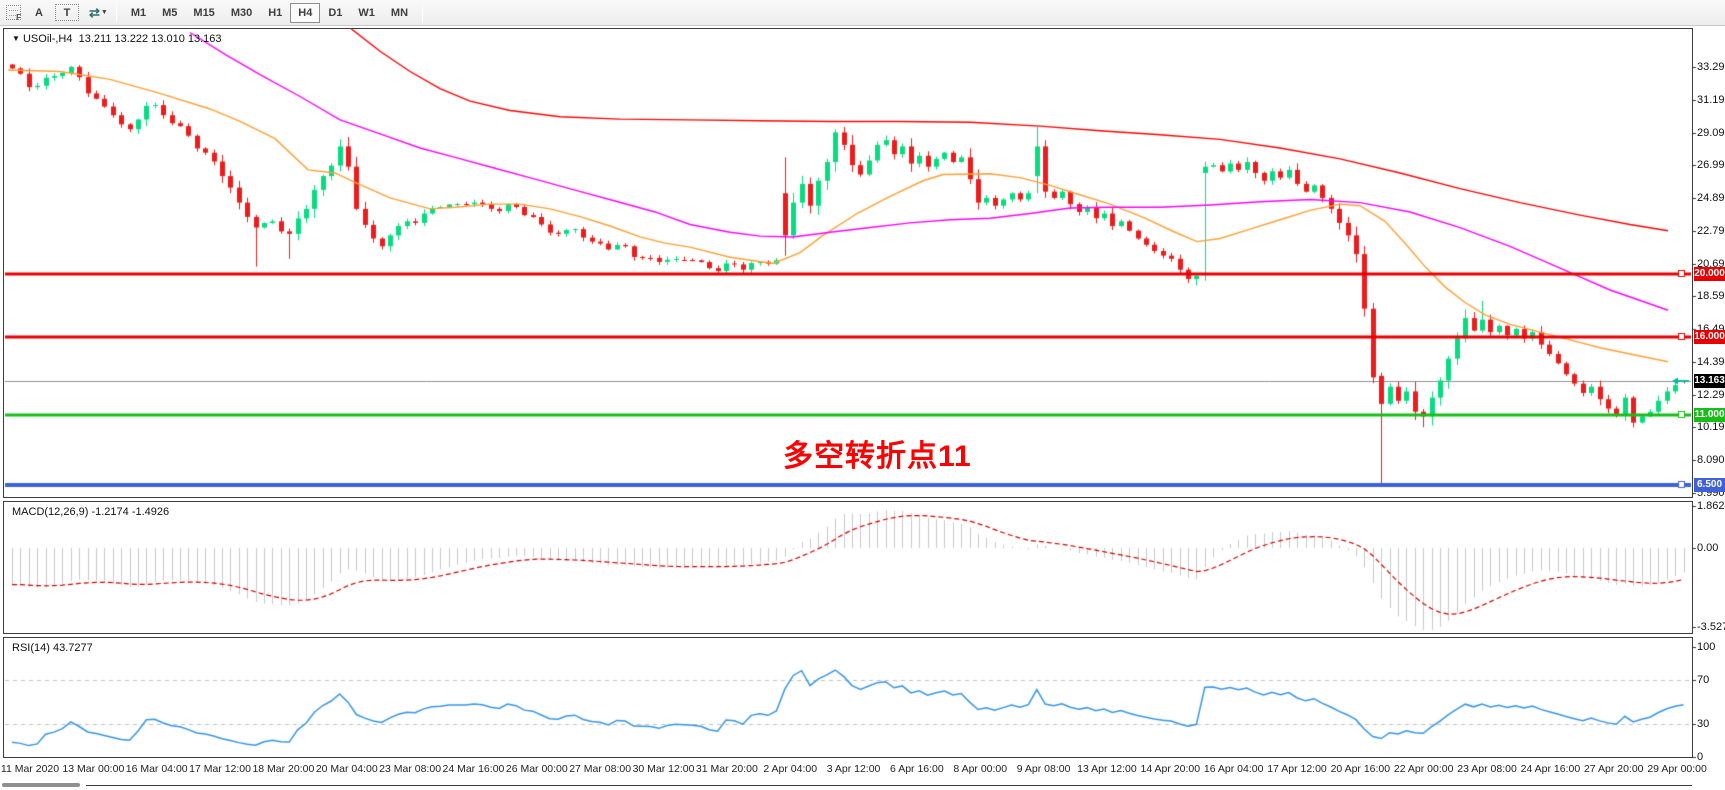 Image resolution: width=1725 pixels, height=790 pixels. I want to click on bid-price-badge: 13.163, so click(1709, 381).